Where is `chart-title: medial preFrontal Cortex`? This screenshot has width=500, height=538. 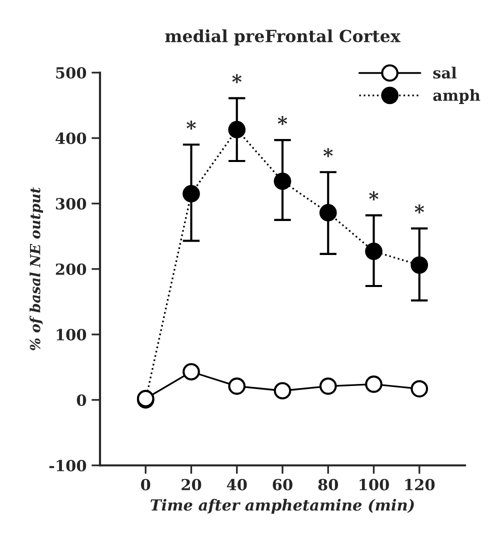 chart-title: medial preFrontal Cortex is located at coordinates (283, 37).